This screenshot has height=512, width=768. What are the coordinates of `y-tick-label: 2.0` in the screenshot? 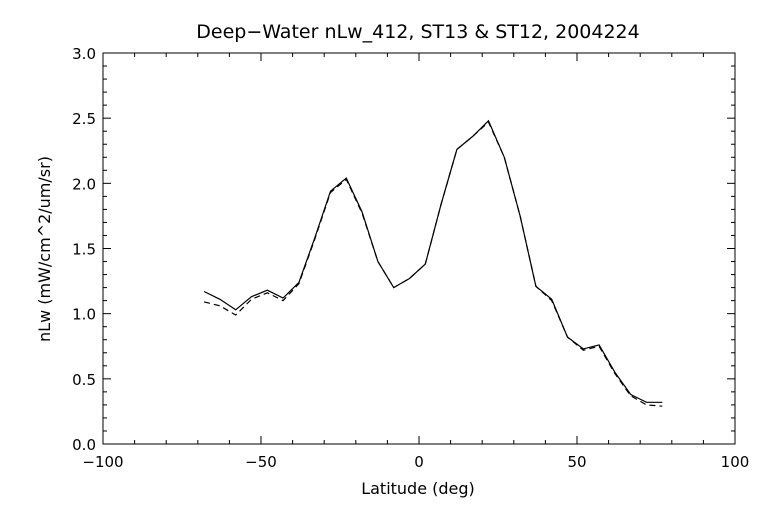 It's located at (84, 184).